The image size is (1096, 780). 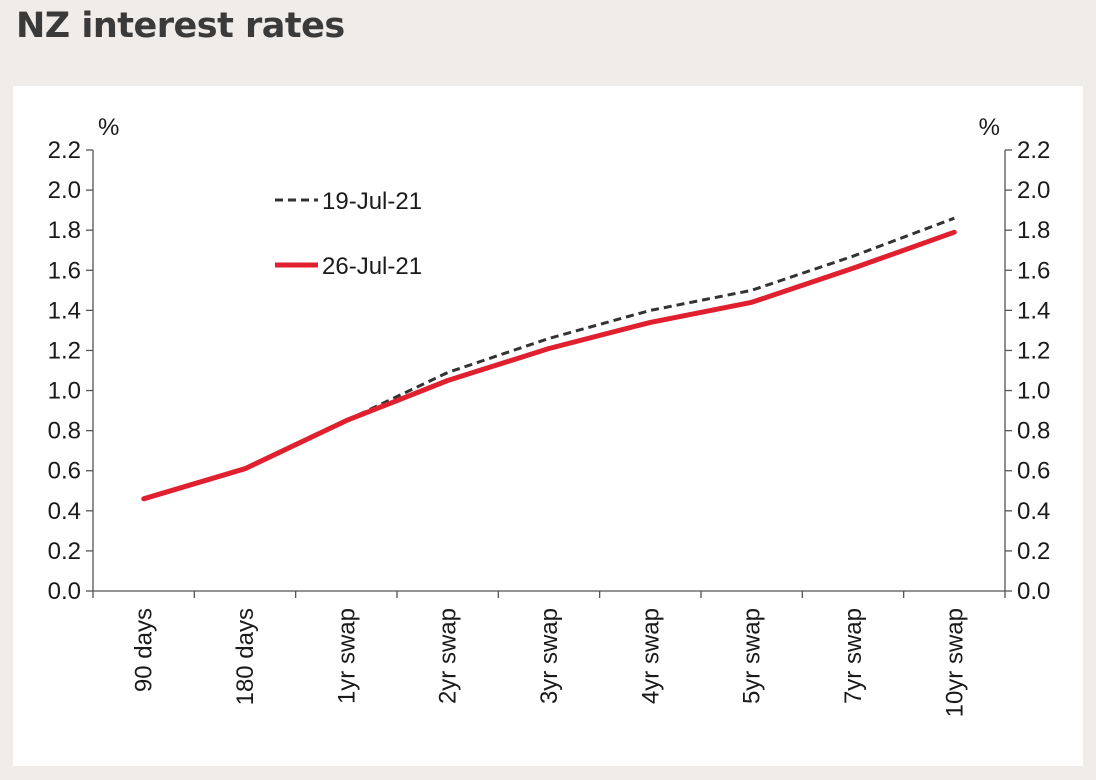 What do you see at coordinates (1033, 190) in the screenshot?
I see `y-tick-label-right: 2.0` at bounding box center [1033, 190].